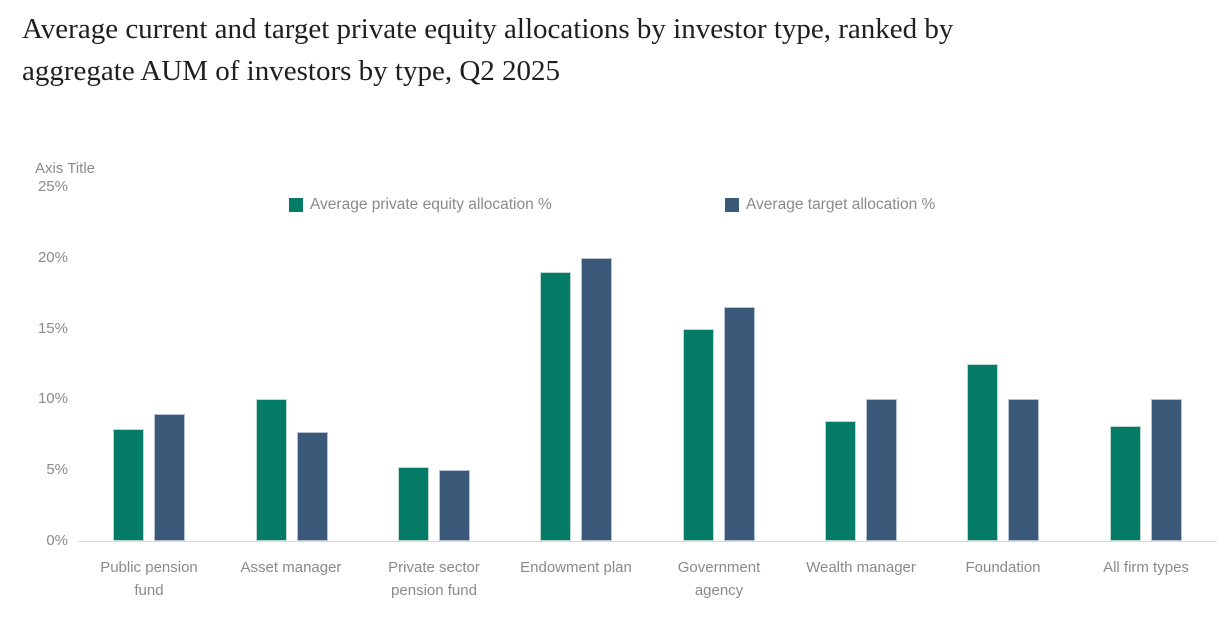 This screenshot has height=624, width=1232. I want to click on bar-target-wealth-manager, so click(881, 470).